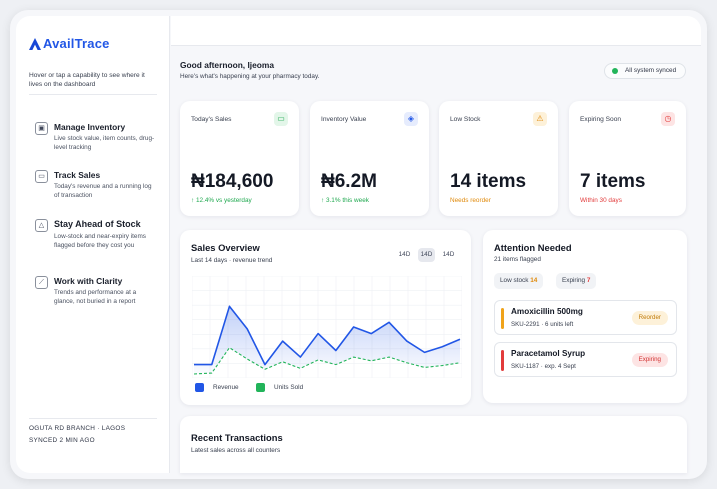  What do you see at coordinates (237, 437) in the screenshot?
I see `transactions-title: Recent Transactions` at bounding box center [237, 437].